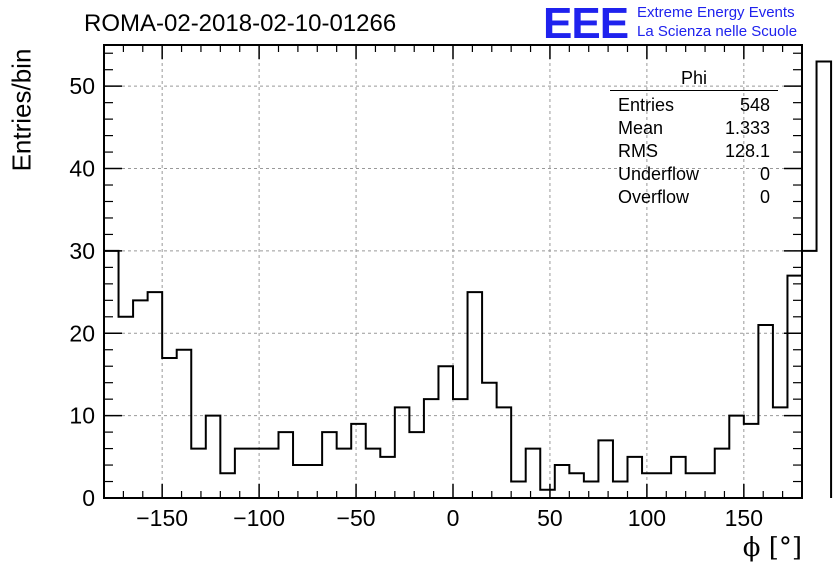 Image resolution: width=836 pixels, height=572 pixels. I want to click on stats-row-rms: RMS 128.1, so click(694, 151).